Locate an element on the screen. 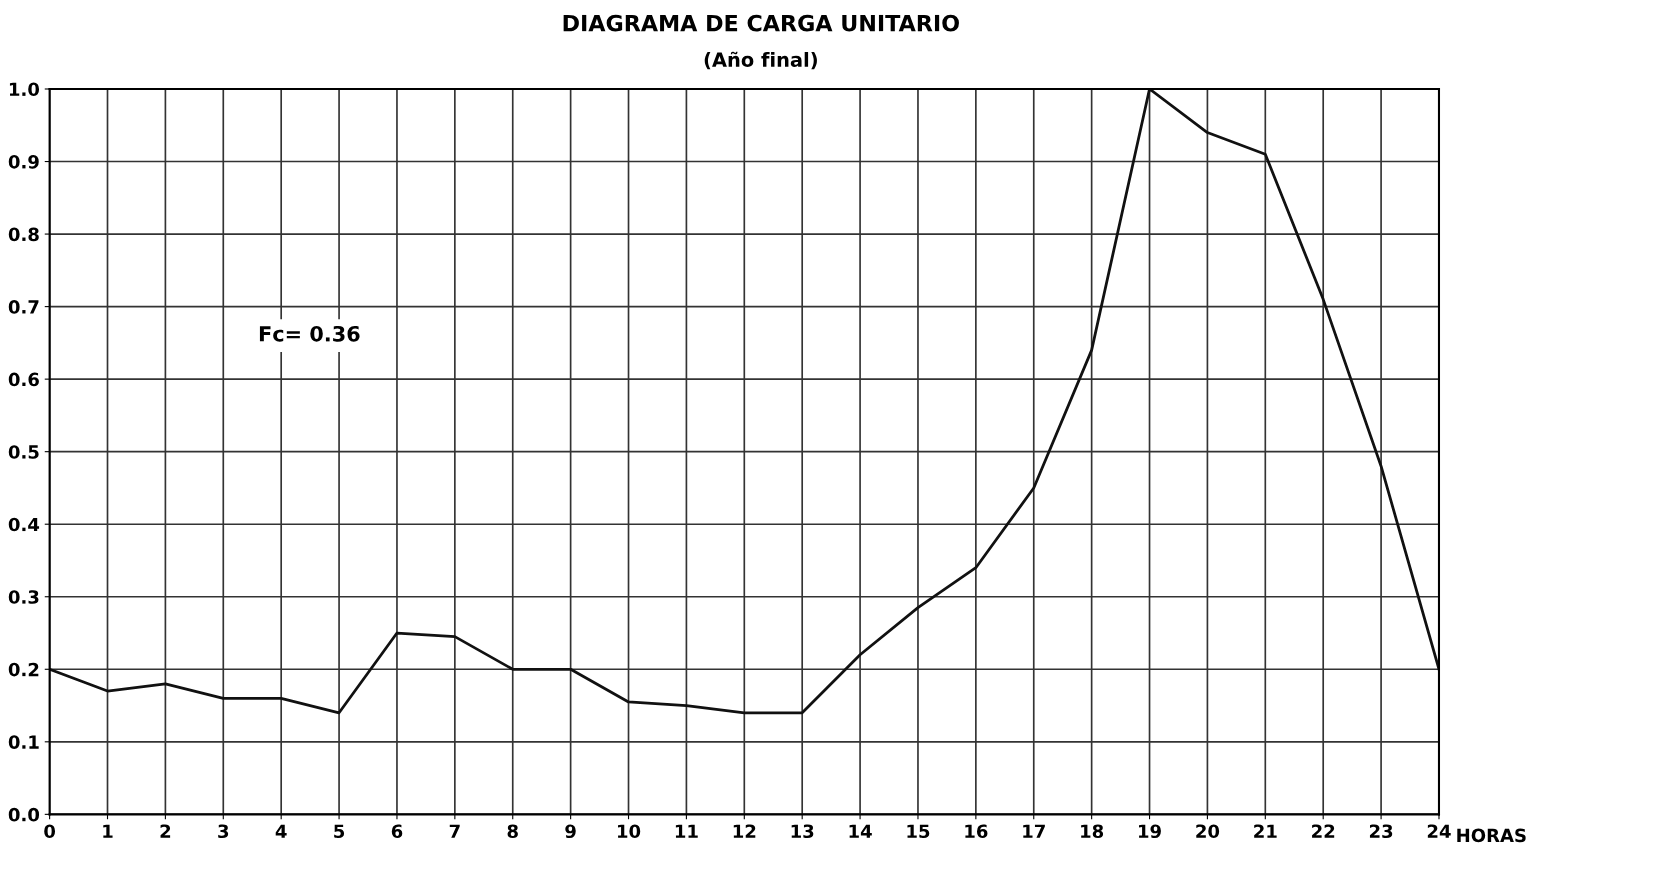  x-tick-label: 23 is located at coordinates (1381, 831).